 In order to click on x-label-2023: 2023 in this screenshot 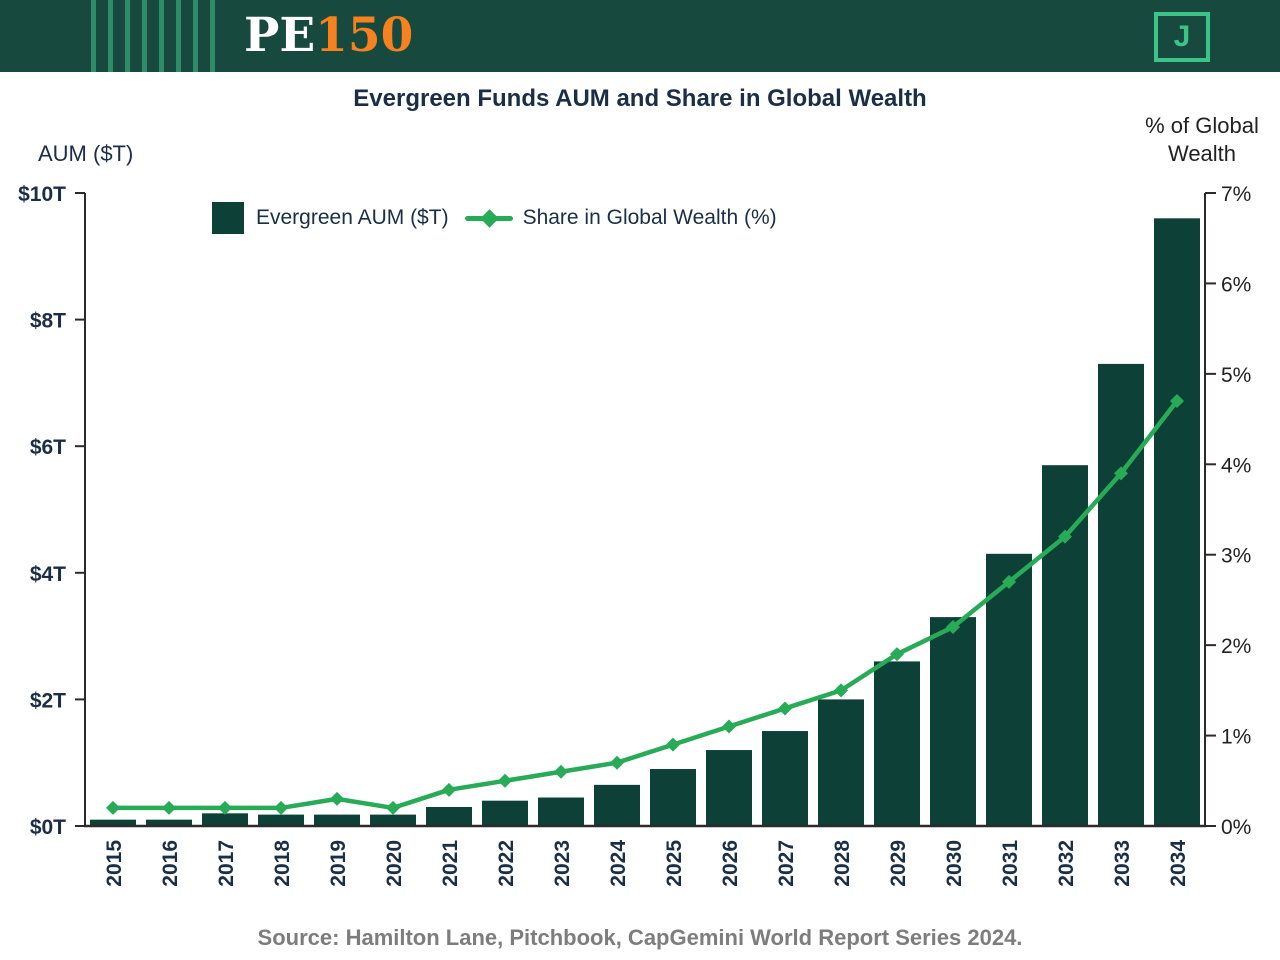, I will do `click(562, 863)`.